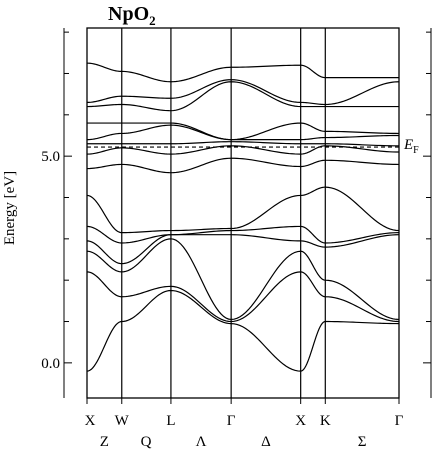 The height and width of the screenshot is (453, 436). I want to click on y-tick-label: 0.0, so click(50, 364).